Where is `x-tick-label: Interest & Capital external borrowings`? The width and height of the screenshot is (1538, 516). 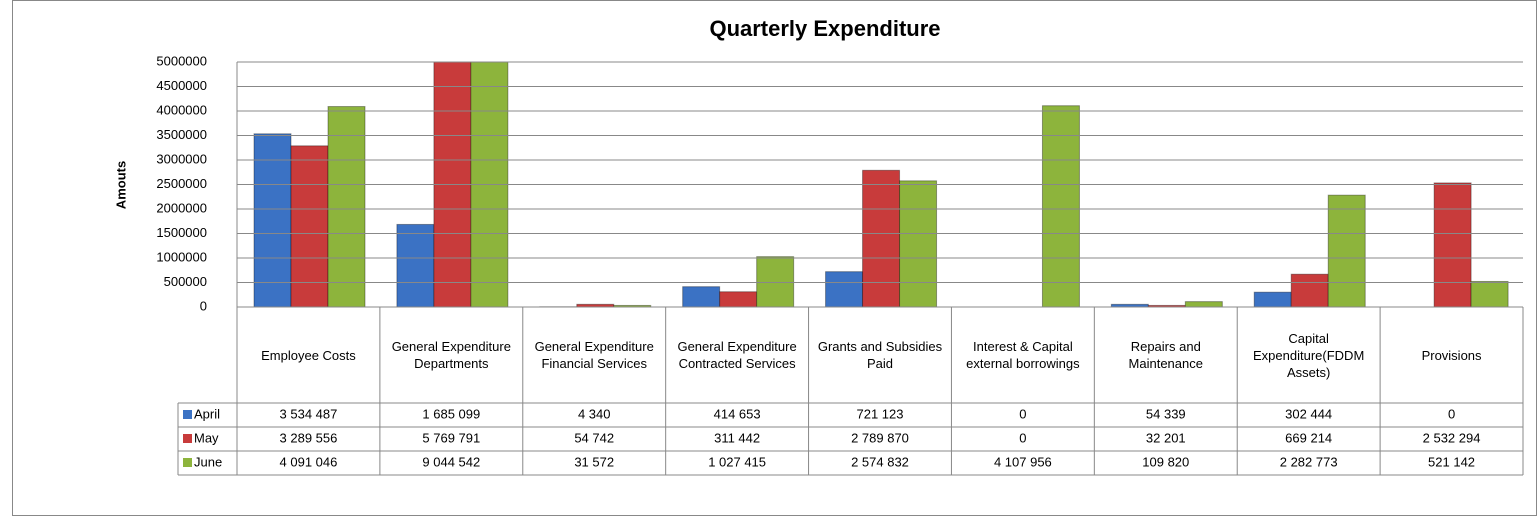
x-tick-label: Interest & Capital external borrowings is located at coordinates (1023, 355).